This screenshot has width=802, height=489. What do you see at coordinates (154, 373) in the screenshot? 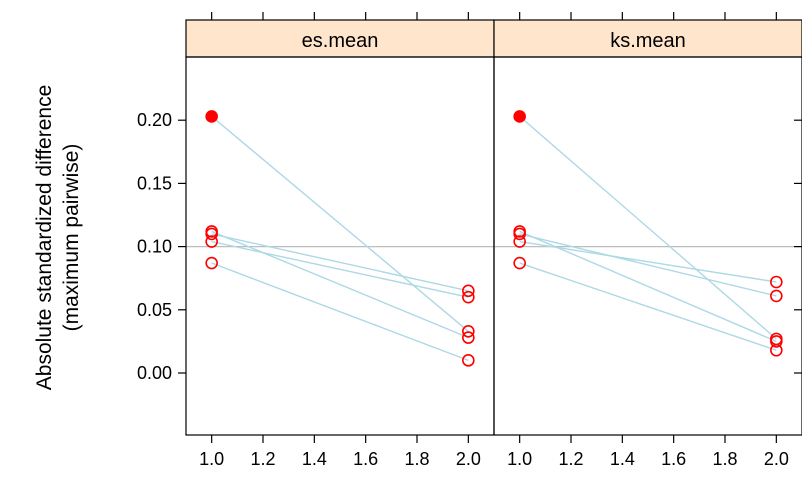
I see `y-tick-label: 0.00` at bounding box center [154, 373].